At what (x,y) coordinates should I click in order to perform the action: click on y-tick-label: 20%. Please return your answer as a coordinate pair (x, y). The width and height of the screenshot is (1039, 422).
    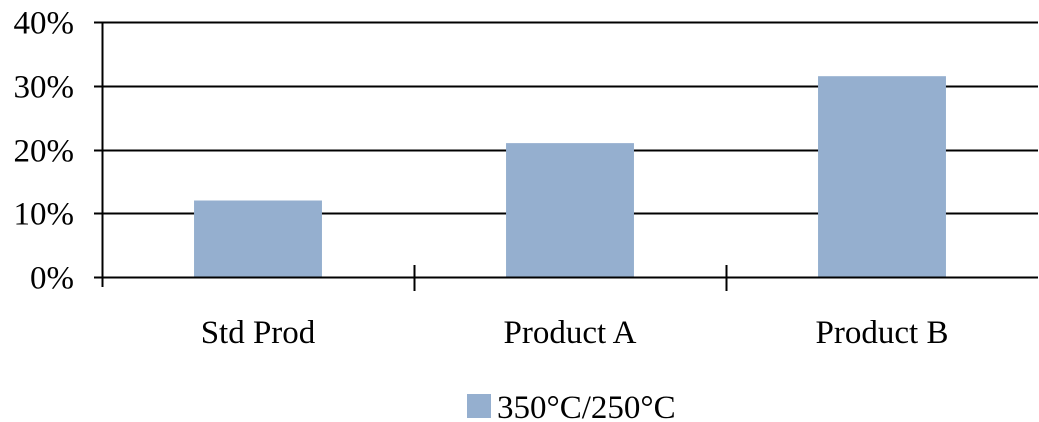
    Looking at the image, I should click on (44, 152).